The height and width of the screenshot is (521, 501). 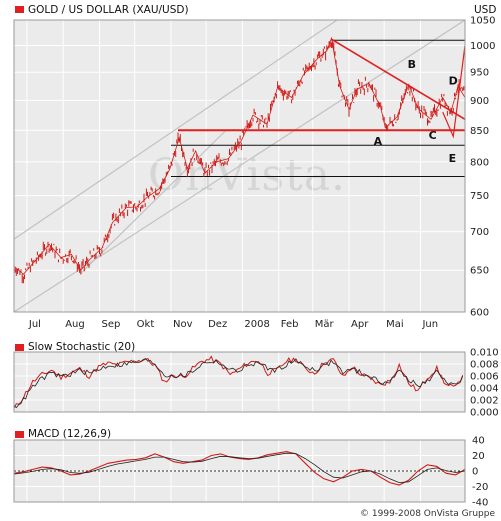 What do you see at coordinates (482, 21) in the screenshot?
I see `price-y-tick-label: 1050` at bounding box center [482, 21].